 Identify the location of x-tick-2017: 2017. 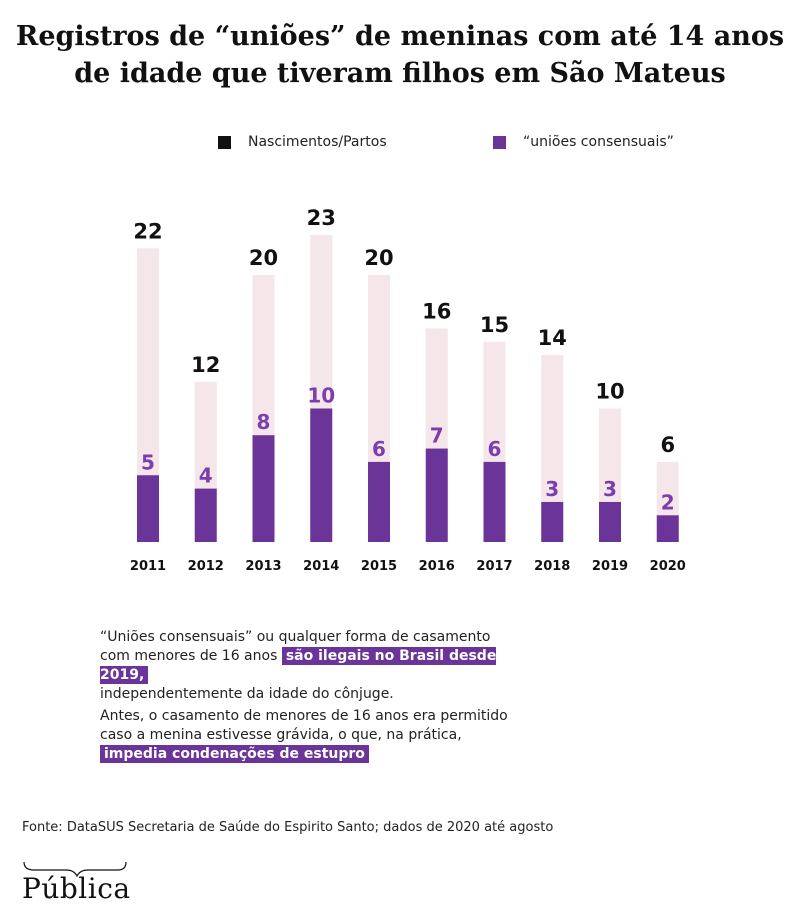
(494, 566).